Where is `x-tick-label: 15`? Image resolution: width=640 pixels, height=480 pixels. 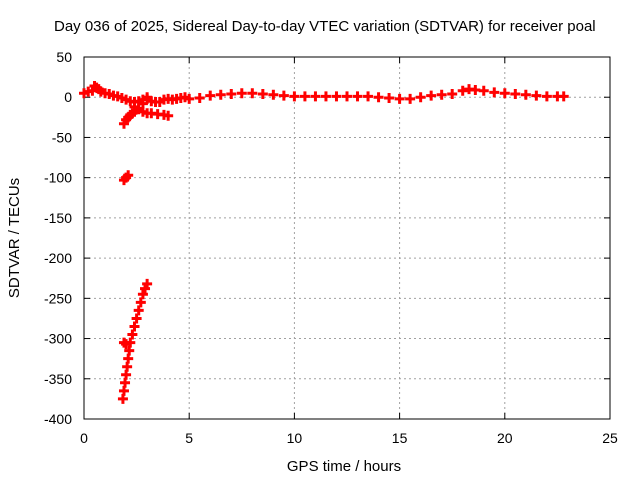 x-tick-label: 15 is located at coordinates (400, 438).